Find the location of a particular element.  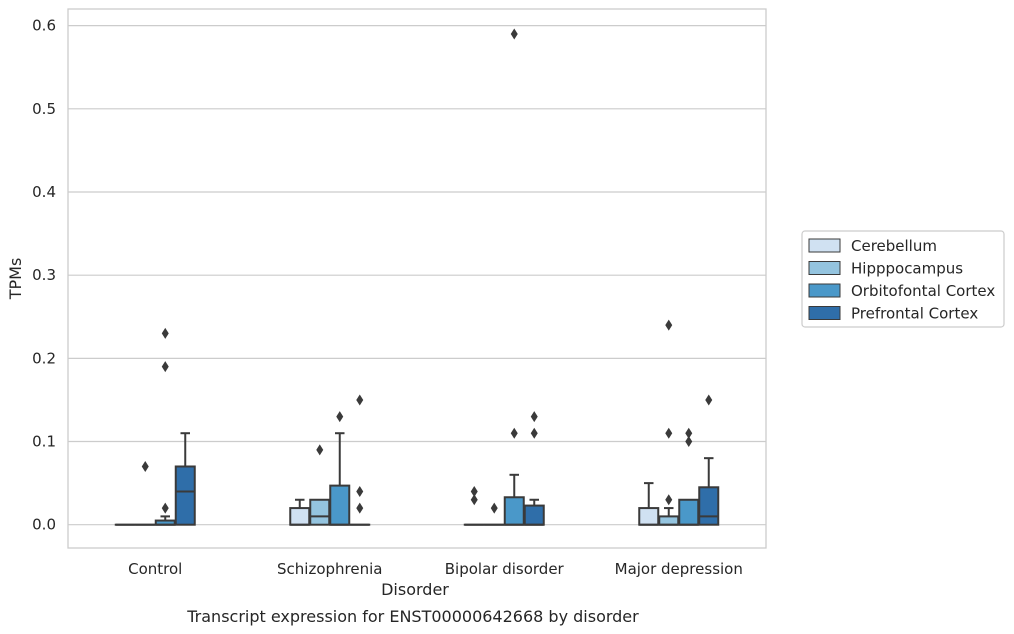

y-tick-label: 0.1 is located at coordinates (44, 442).